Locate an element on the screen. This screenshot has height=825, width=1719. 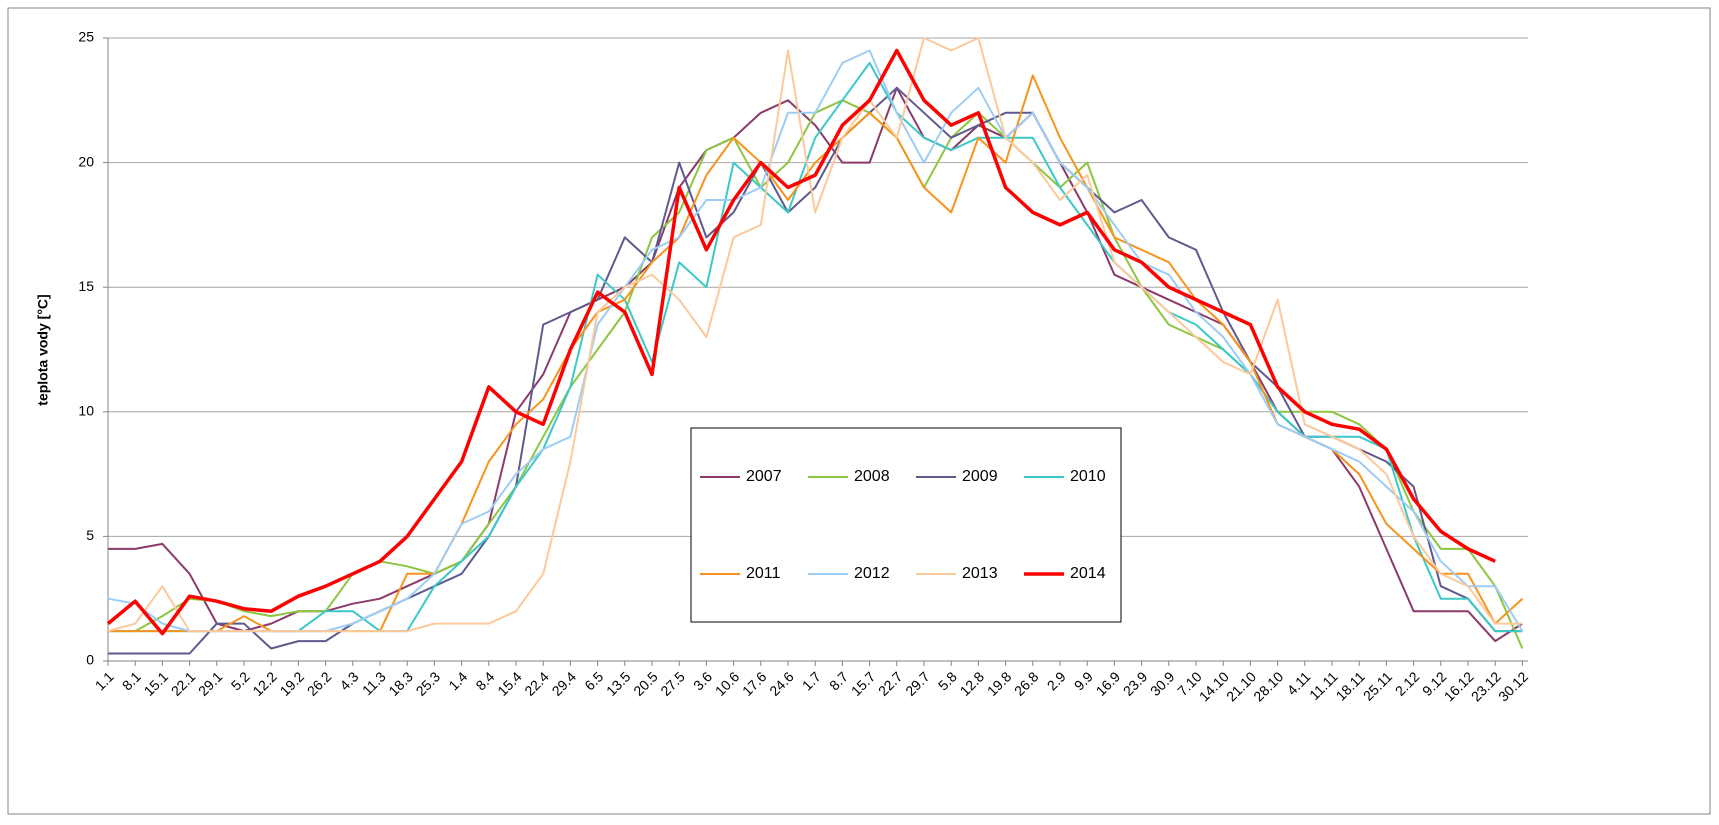
legend-label: 2009 is located at coordinates (980, 476).